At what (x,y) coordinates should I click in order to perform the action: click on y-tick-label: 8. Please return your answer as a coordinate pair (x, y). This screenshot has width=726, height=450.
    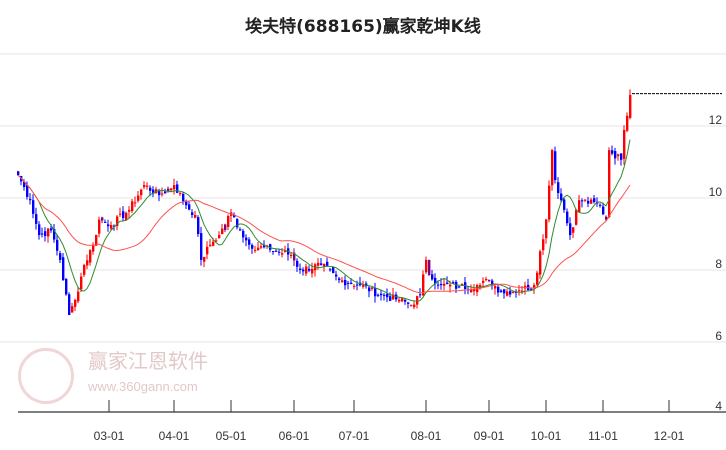
    Looking at the image, I should click on (718, 264).